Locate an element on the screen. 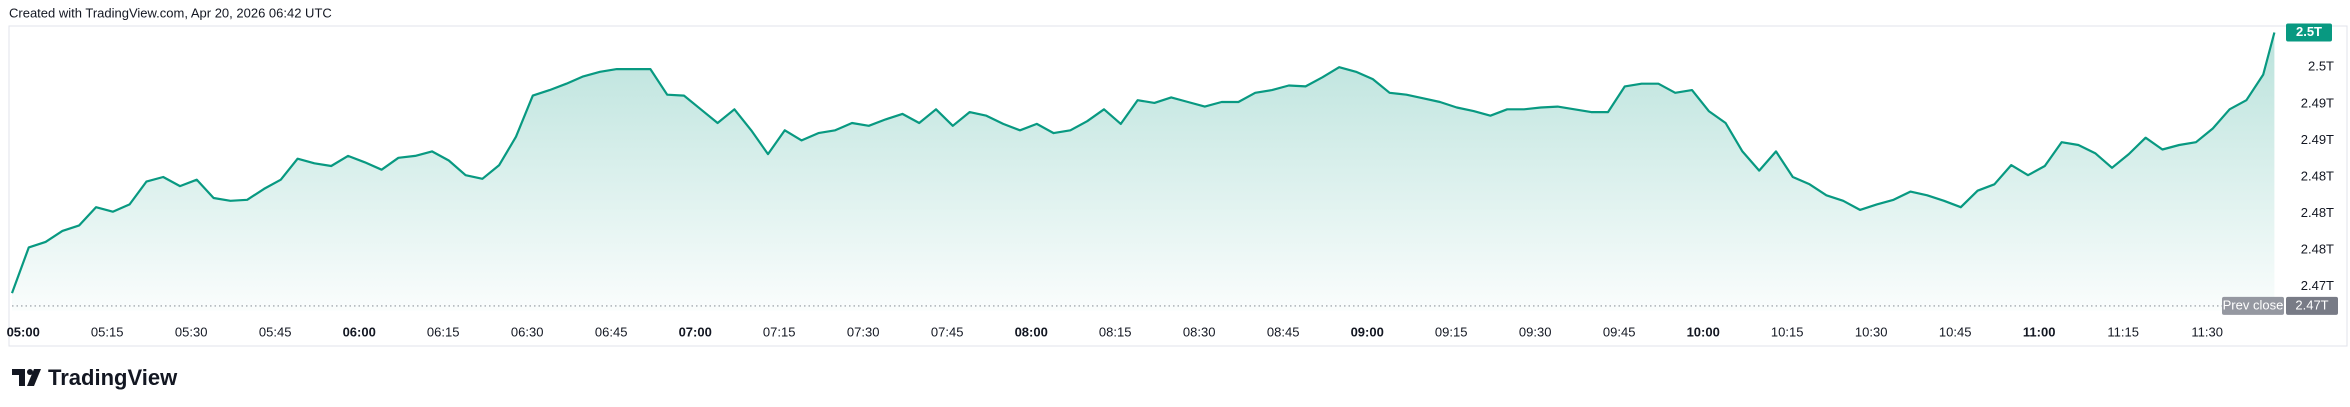 The image size is (2350, 407). x-tick-label: 05:00 is located at coordinates (23, 331).